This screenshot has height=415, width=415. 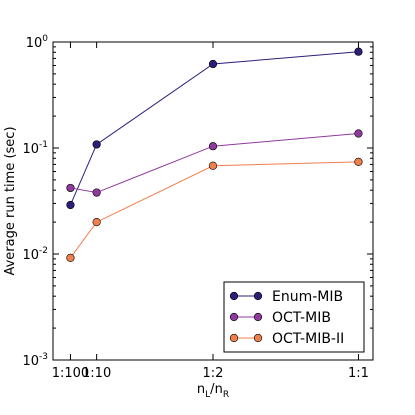 I want to click on y-tick-label: 10⁻², so click(x=35, y=254).